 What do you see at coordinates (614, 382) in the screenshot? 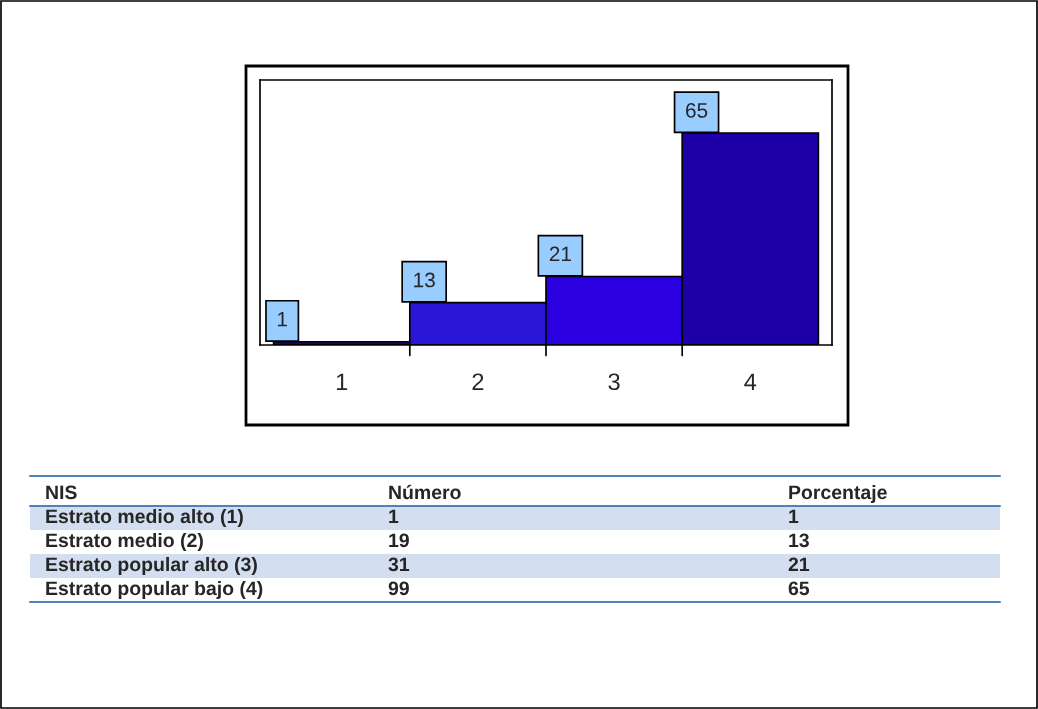
I see `x-tick-label: 3` at bounding box center [614, 382].